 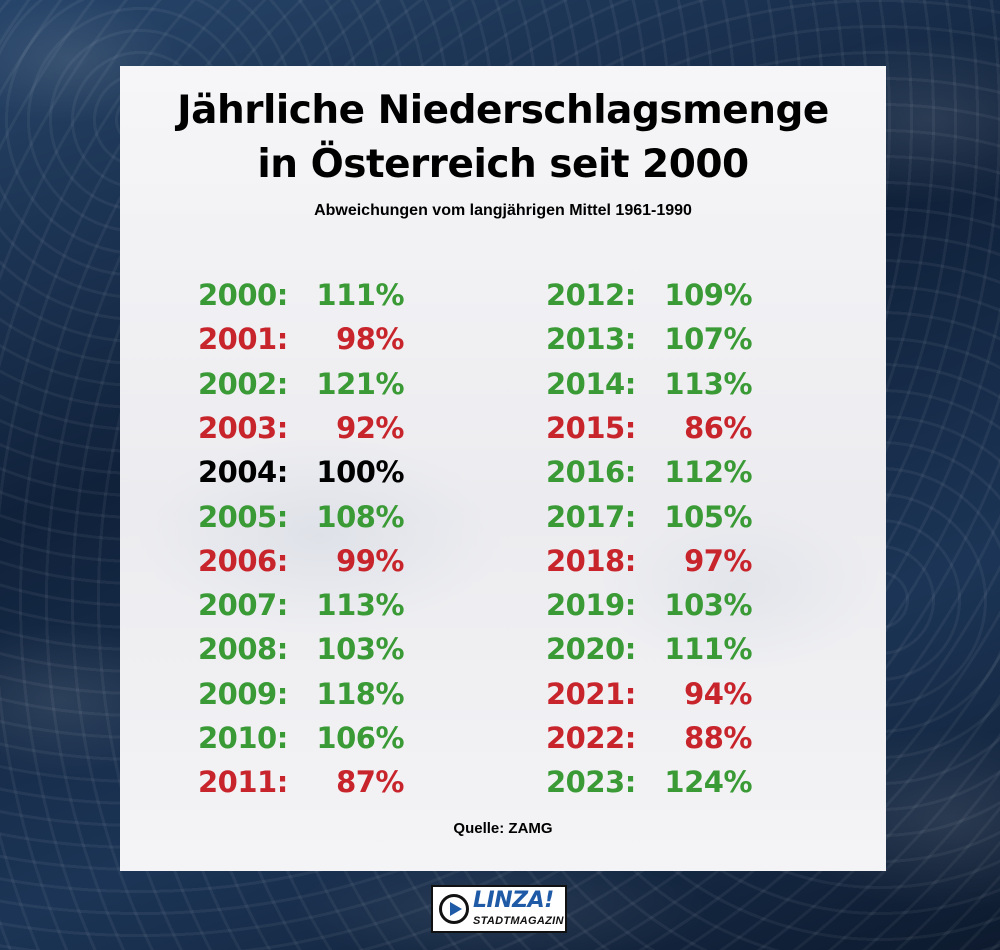 What do you see at coordinates (301, 428) in the screenshot?
I see `year-row: 2003: 92%` at bounding box center [301, 428].